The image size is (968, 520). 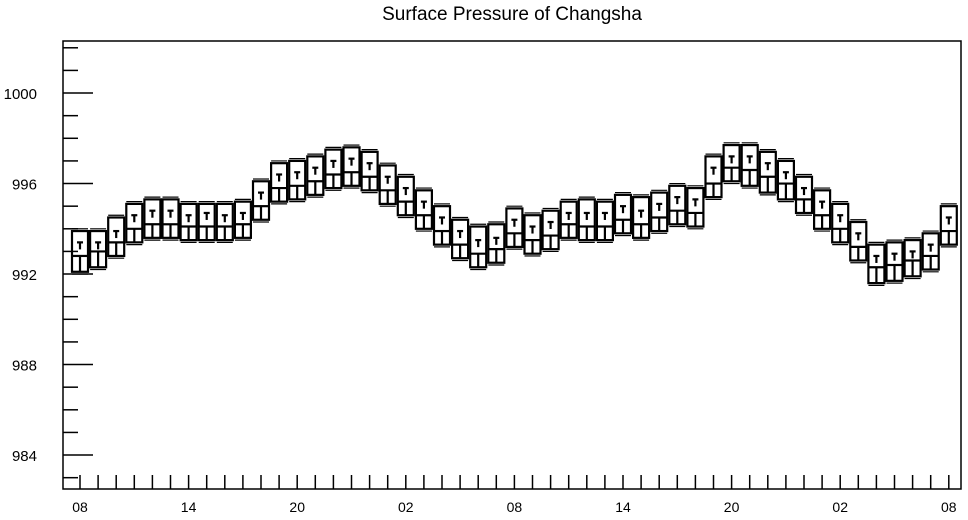 What do you see at coordinates (20, 94) in the screenshot?
I see `y-tick-label: 1000` at bounding box center [20, 94].